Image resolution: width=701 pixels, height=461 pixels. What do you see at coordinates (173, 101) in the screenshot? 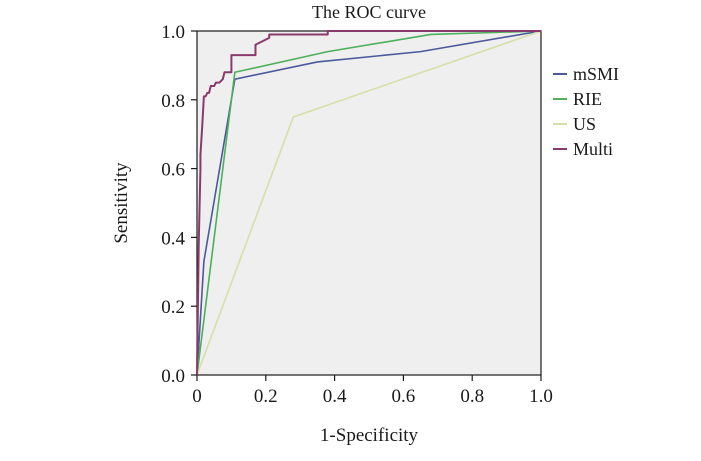
I see `y-tick-label: 0.8` at bounding box center [173, 101].